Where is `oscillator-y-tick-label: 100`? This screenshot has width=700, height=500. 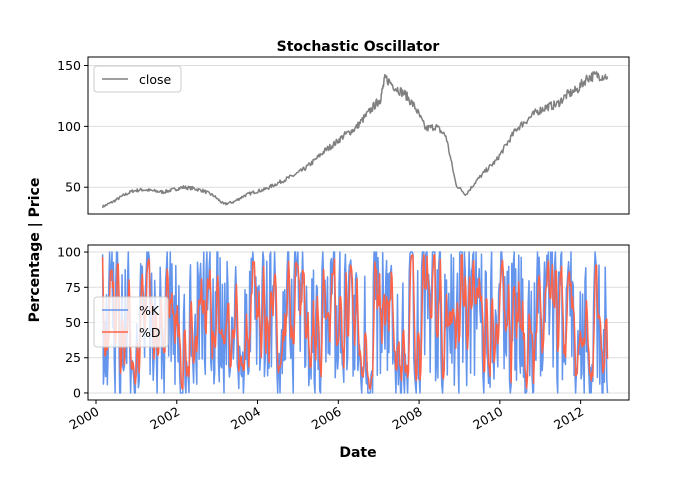 oscillator-y-tick-label: 100 is located at coordinates (69, 252).